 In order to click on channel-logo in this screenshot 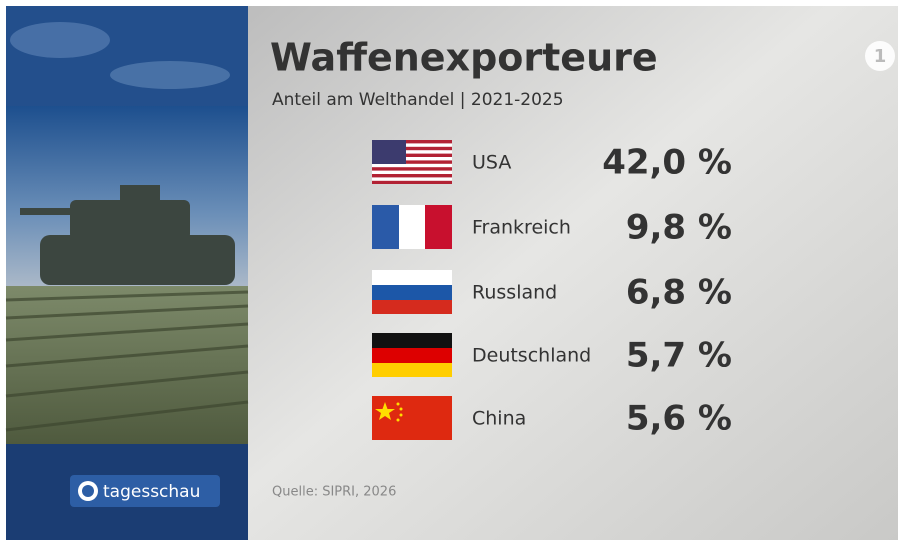, I will do `click(880, 56)`.